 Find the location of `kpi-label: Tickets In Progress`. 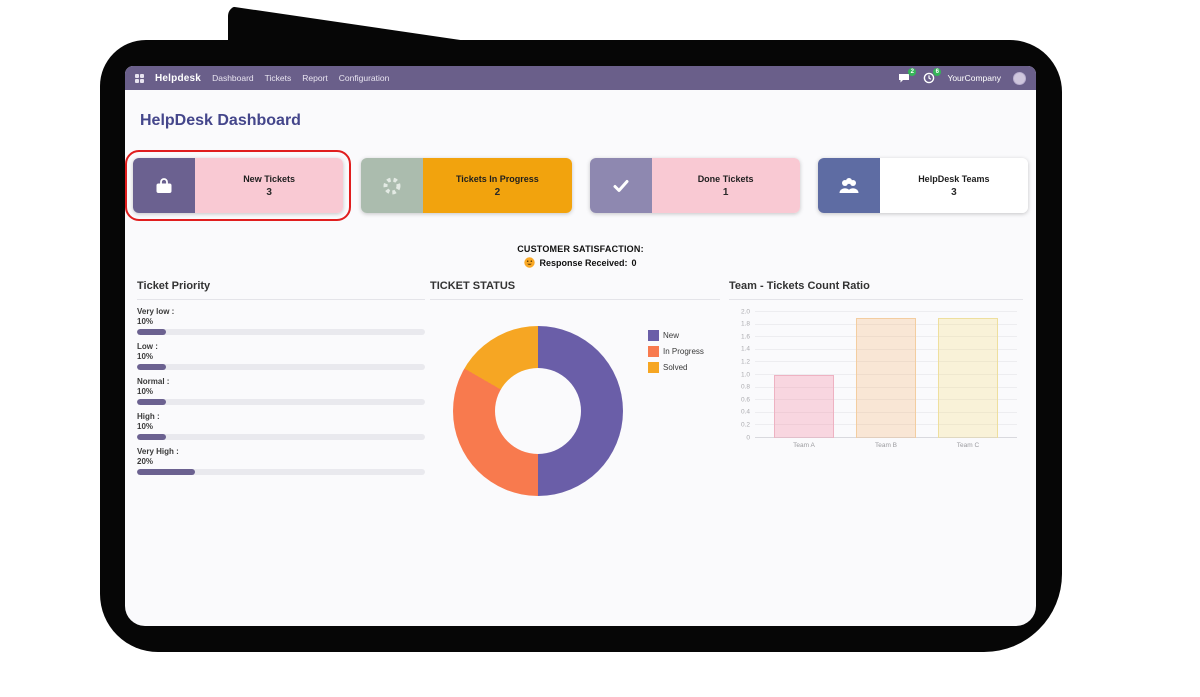

kpi-label: Tickets In Progress is located at coordinates (497, 178).